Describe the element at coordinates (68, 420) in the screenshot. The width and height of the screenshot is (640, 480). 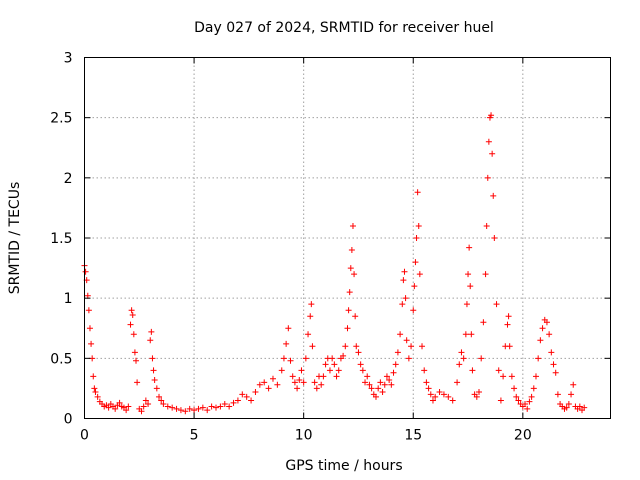
I see `y-tick-label: 0` at that location.